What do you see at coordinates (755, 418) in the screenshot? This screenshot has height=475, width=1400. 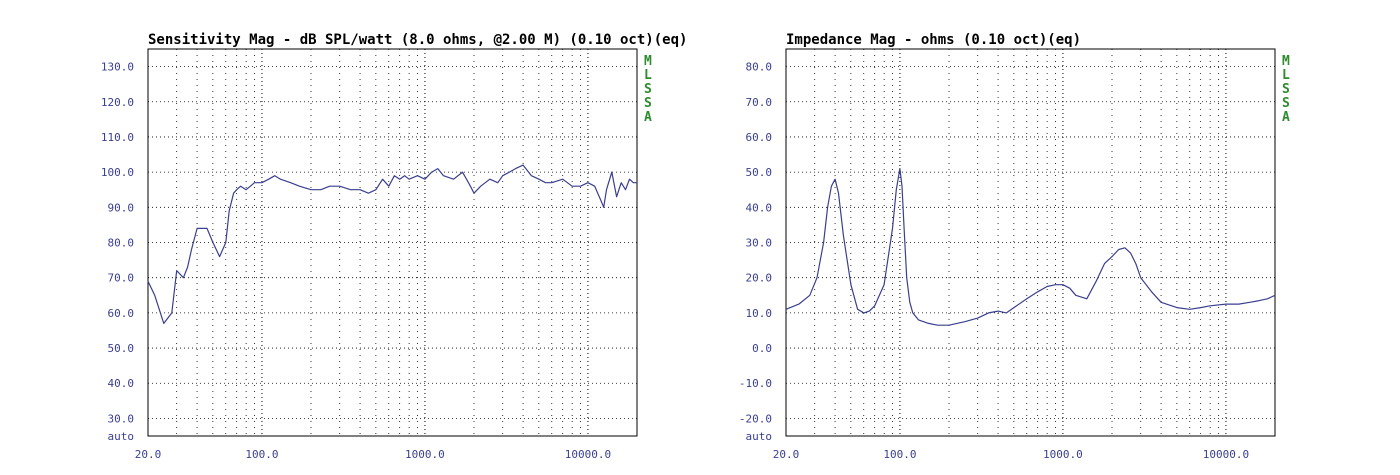 I see `y-tick-label: -20.0` at bounding box center [755, 418].